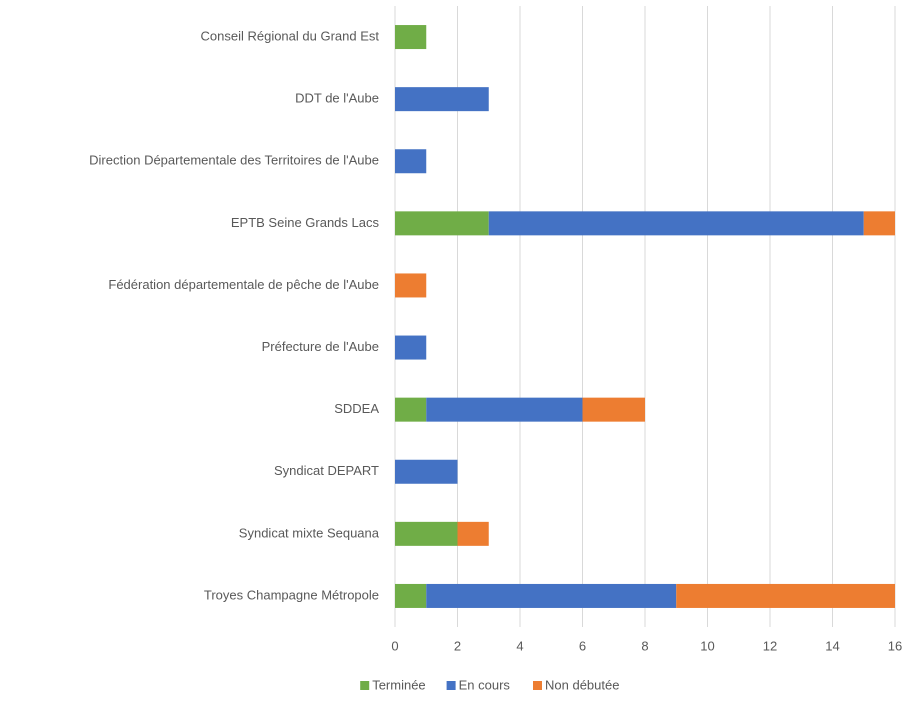 The width and height of the screenshot is (907, 701). Describe the element at coordinates (326, 470) in the screenshot. I see `y-tick-label: Syndicat DEPART` at that location.